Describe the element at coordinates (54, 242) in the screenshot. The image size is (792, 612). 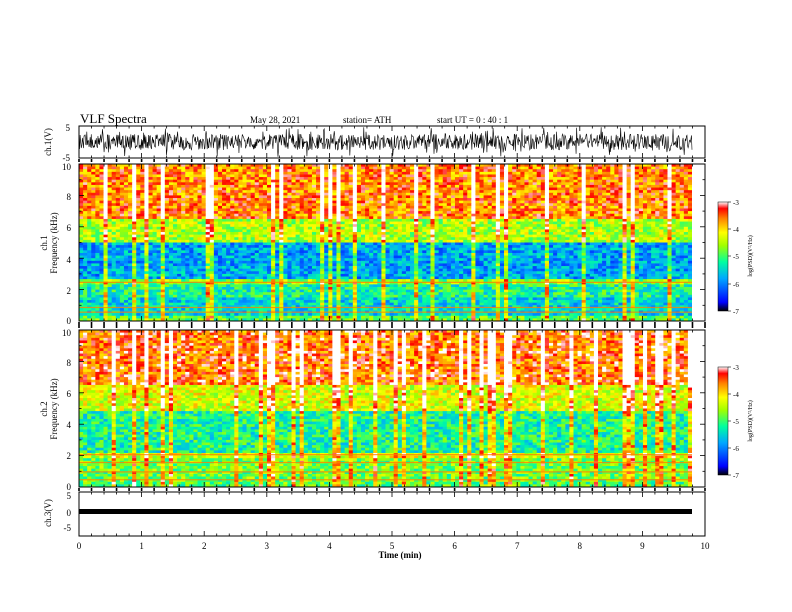
I see `ch1-ylabel-frequency: Frequency (kHz)` at that location.